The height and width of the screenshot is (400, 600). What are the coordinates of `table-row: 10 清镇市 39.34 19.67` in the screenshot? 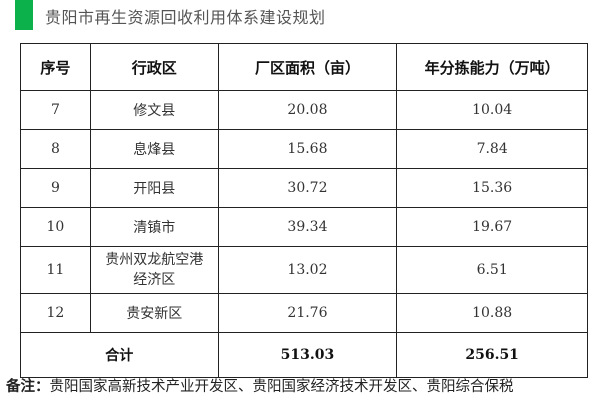 It's located at (304, 227).